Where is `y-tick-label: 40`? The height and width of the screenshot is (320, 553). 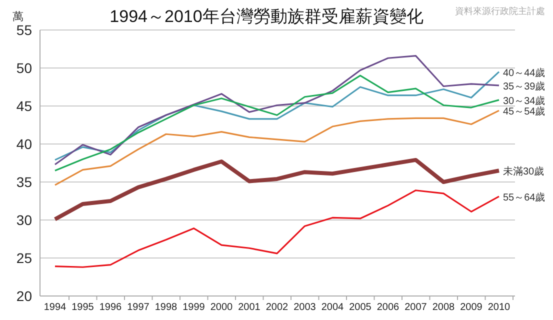 y-tick-label: 40 is located at coordinates (24, 144).